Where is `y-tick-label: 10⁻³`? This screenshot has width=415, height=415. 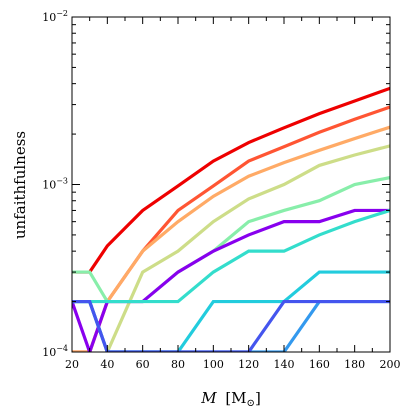
y-tick-label: 10⁻³ is located at coordinates (55, 184).